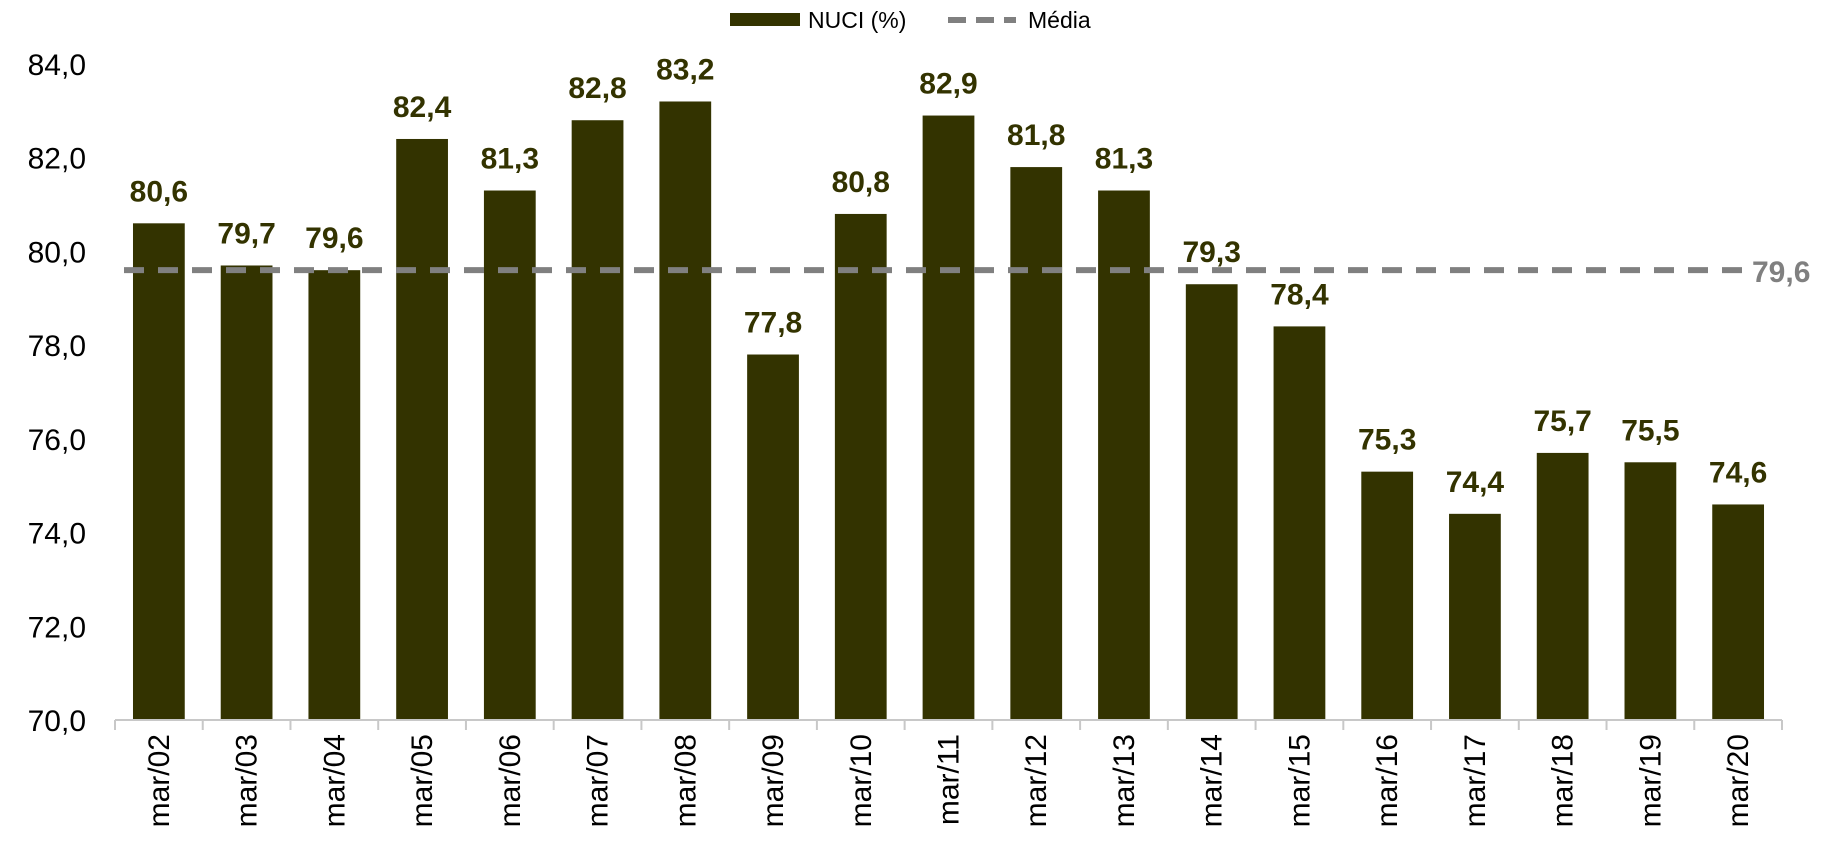 This screenshot has height=847, width=1823. I want to click on x-tick-label: mar/17, so click(1475, 780).